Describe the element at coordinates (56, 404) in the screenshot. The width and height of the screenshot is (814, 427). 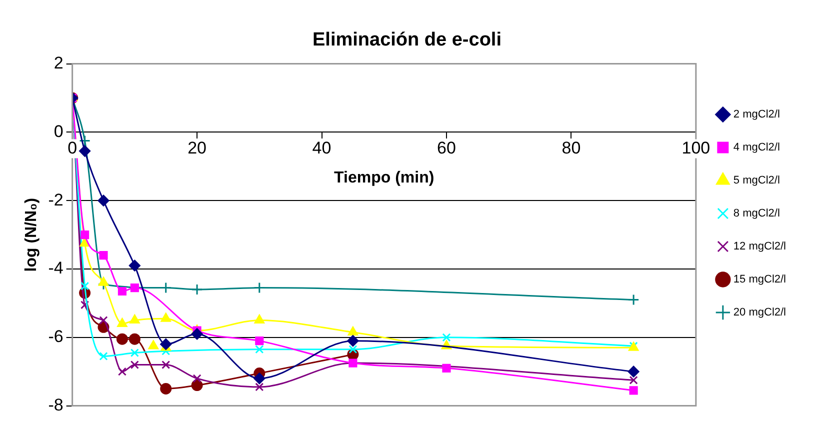
I see `y-tick-label: -8` at that location.